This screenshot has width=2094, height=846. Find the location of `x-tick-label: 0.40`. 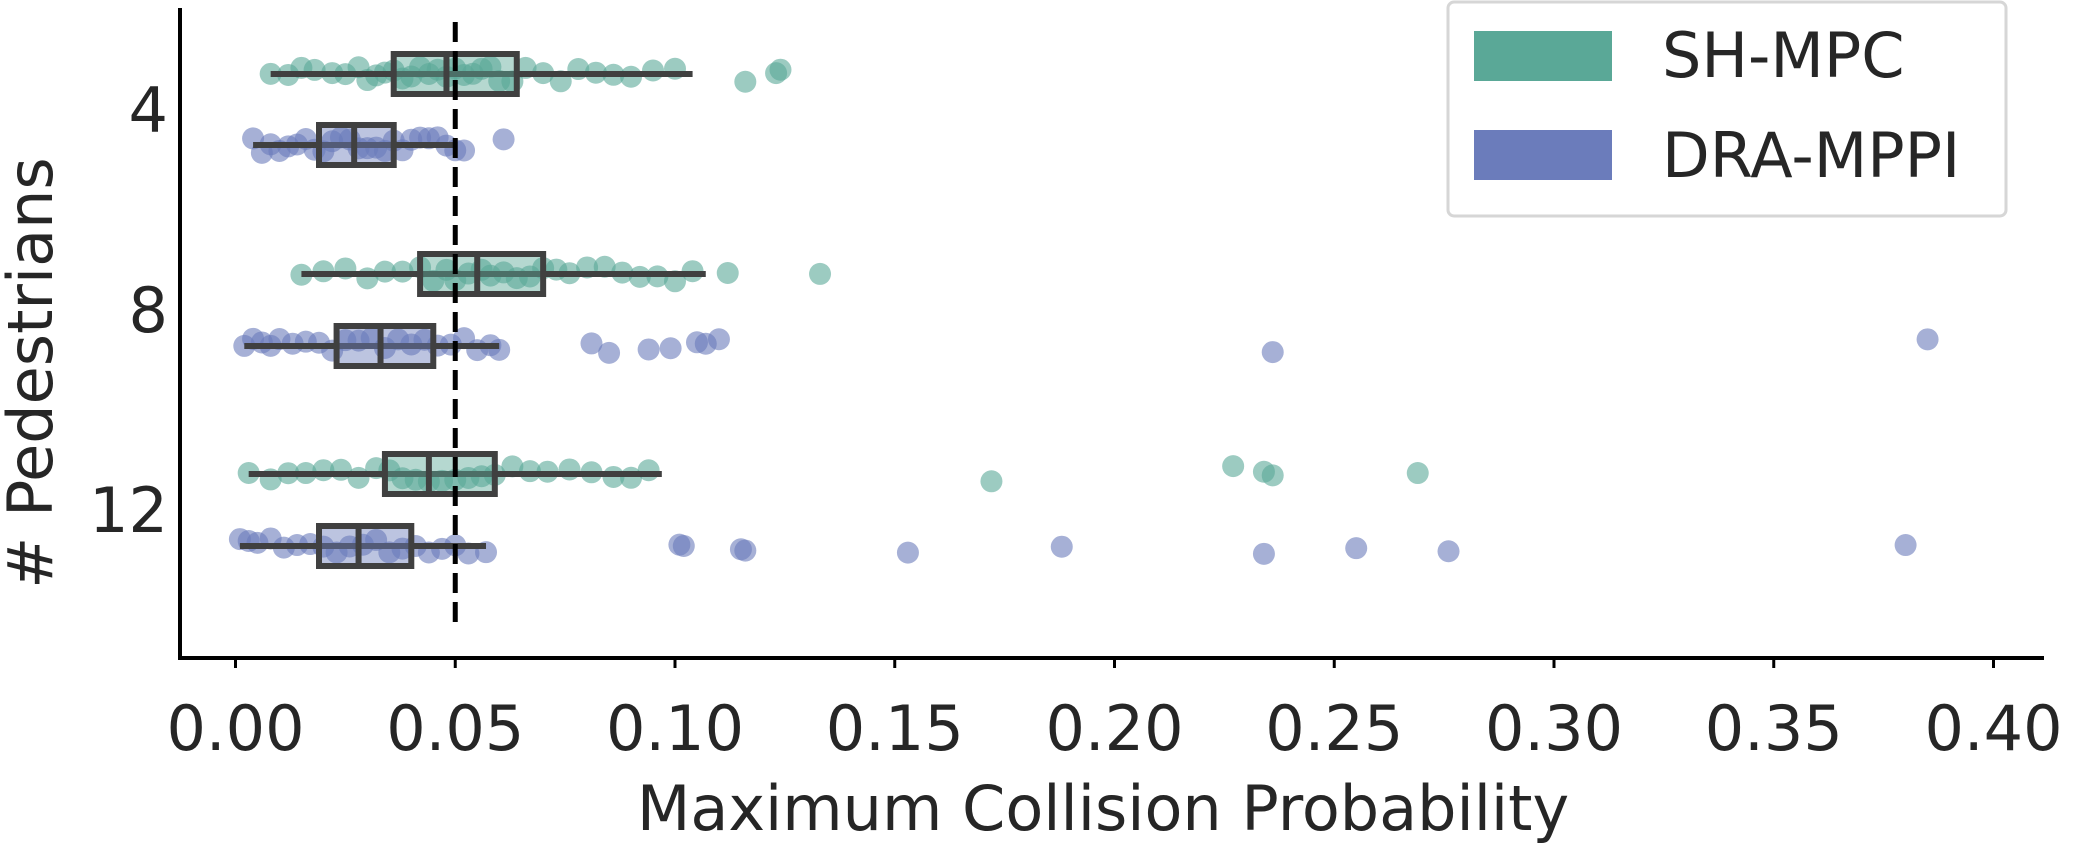

x-tick-label: 0.40 is located at coordinates (1993, 728).